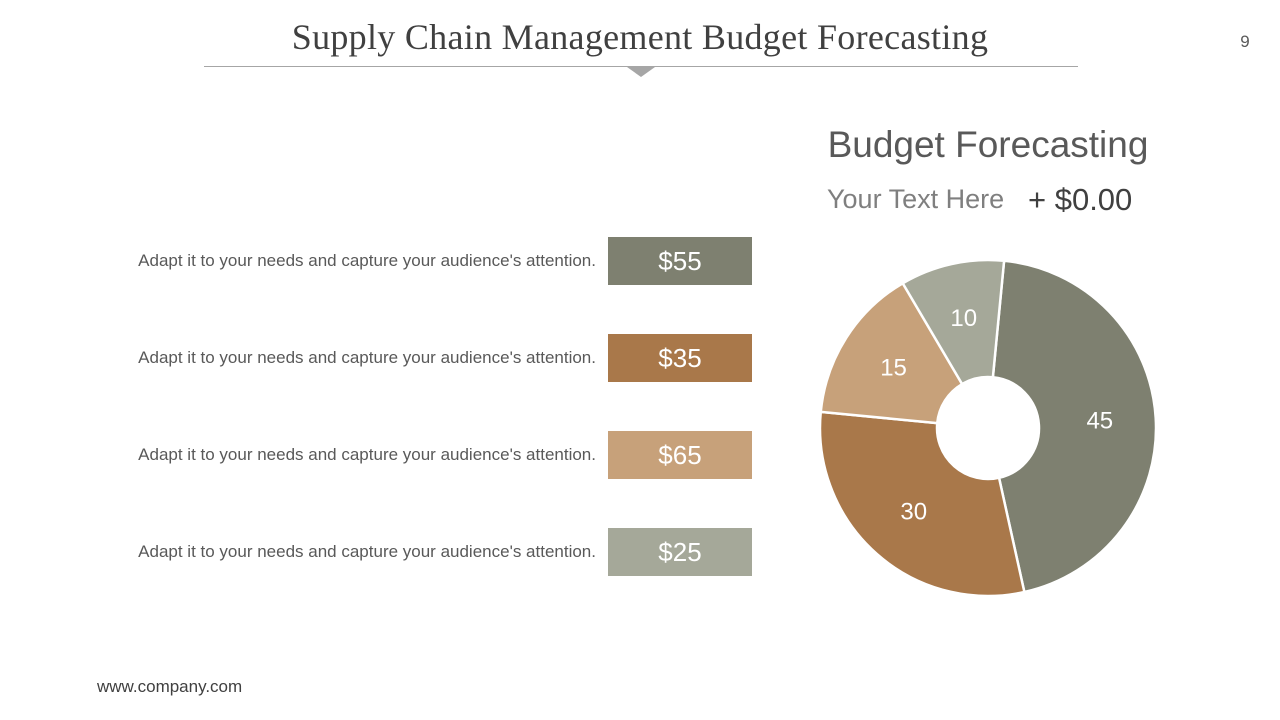 Image resolution: width=1280 pixels, height=720 pixels. What do you see at coordinates (680, 455) in the screenshot?
I see `budget-value-box: $65` at bounding box center [680, 455].